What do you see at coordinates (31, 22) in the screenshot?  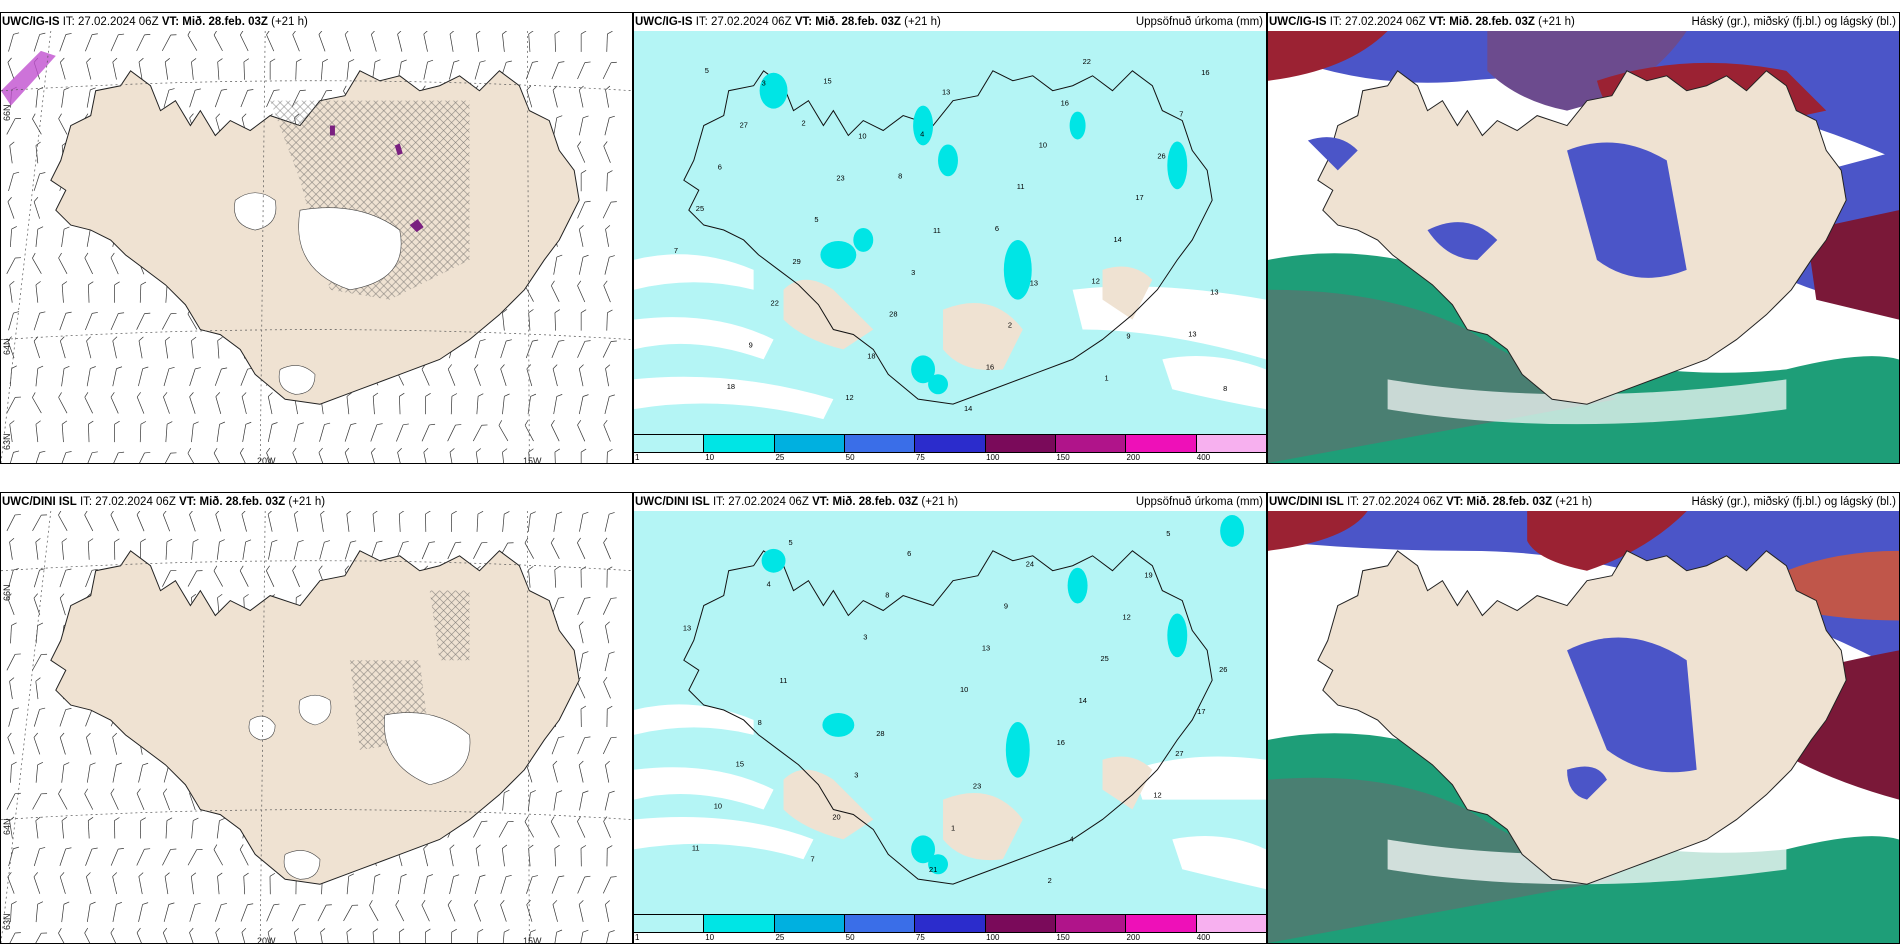 I see `model-name: UWC/IG-IS` at bounding box center [31, 22].